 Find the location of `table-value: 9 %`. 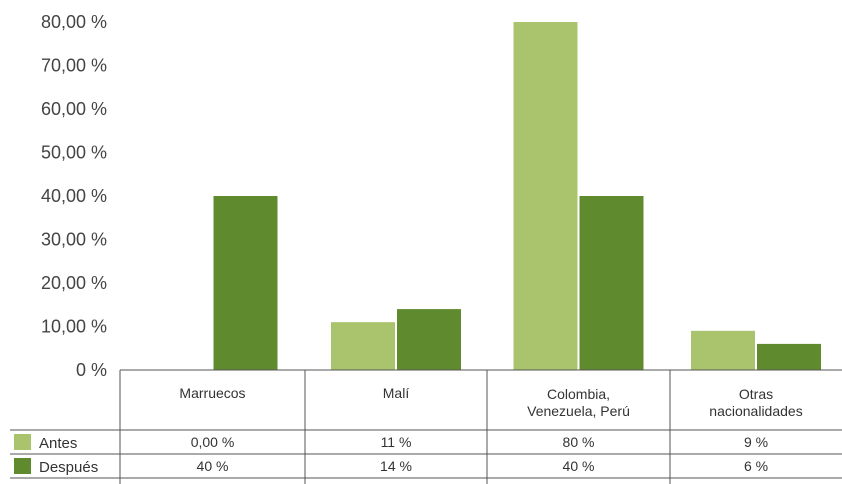

table-value: 9 % is located at coordinates (756, 442).